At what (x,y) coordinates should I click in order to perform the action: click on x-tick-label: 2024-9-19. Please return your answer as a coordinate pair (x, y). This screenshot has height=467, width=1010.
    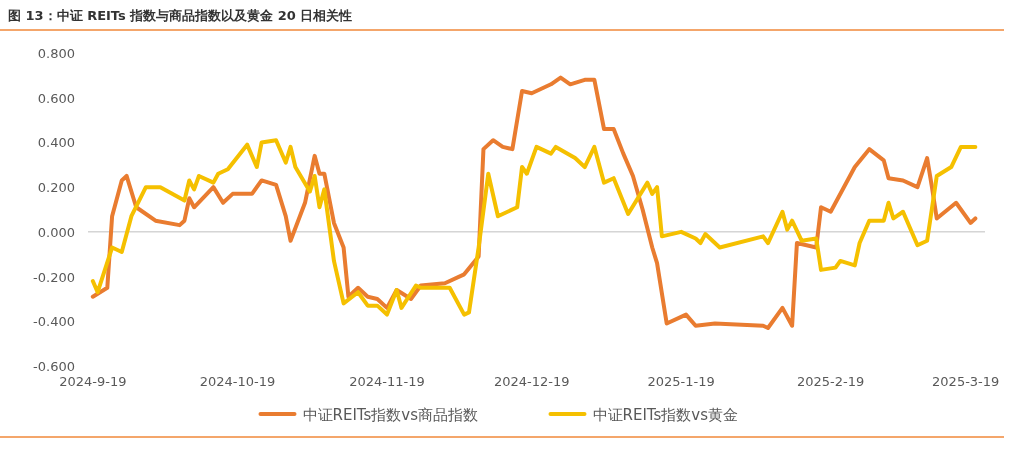
    Looking at the image, I should click on (93, 381).